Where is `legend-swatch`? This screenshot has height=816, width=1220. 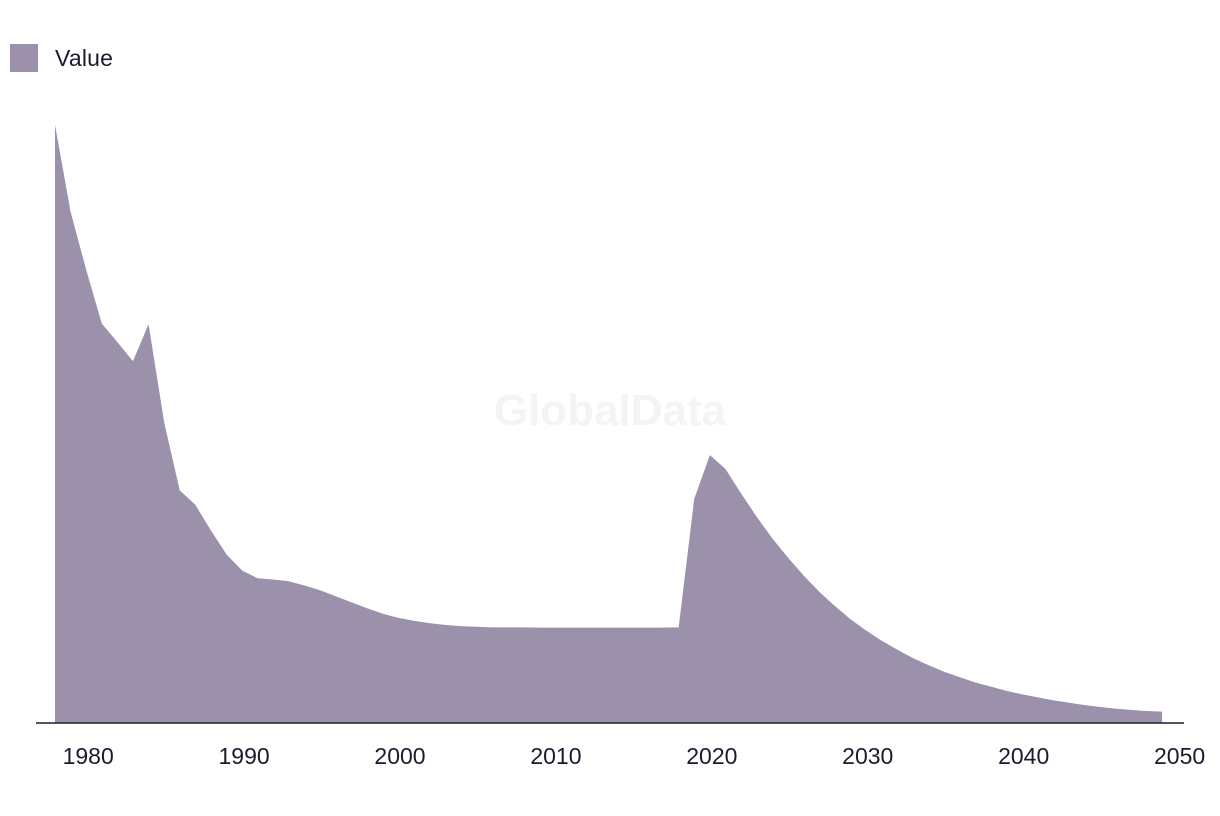
legend-swatch is located at coordinates (24, 58).